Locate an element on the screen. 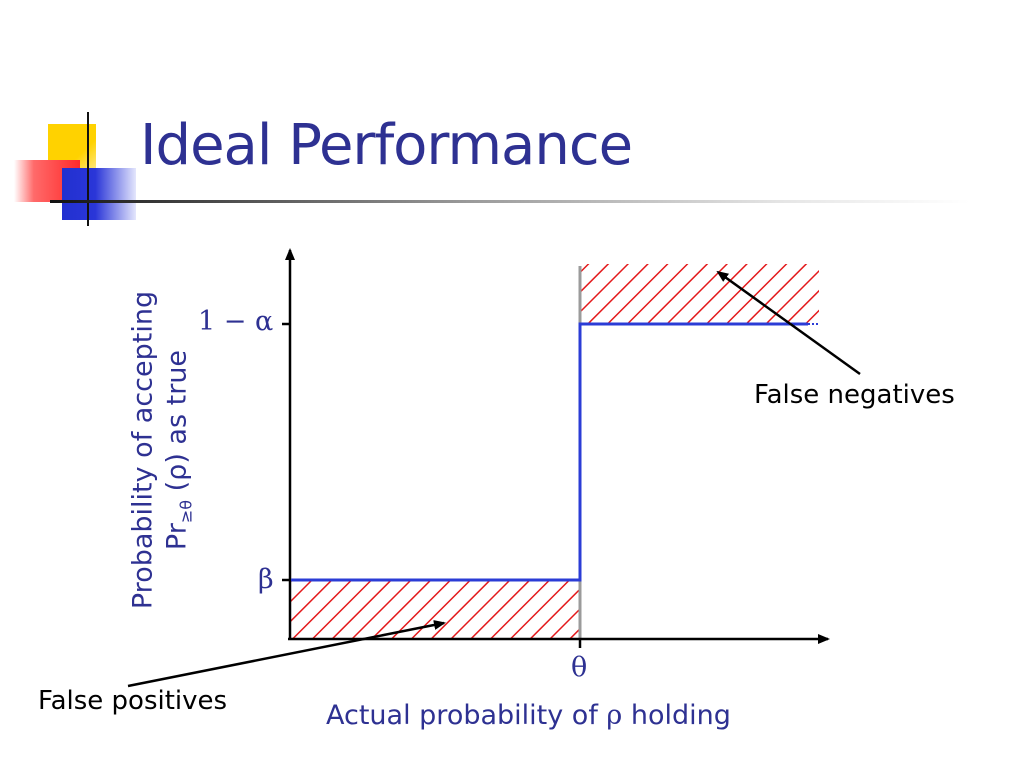 Image resolution: width=1024 pixels, height=768 pixels. false-positive-region is located at coordinates (435, 609).